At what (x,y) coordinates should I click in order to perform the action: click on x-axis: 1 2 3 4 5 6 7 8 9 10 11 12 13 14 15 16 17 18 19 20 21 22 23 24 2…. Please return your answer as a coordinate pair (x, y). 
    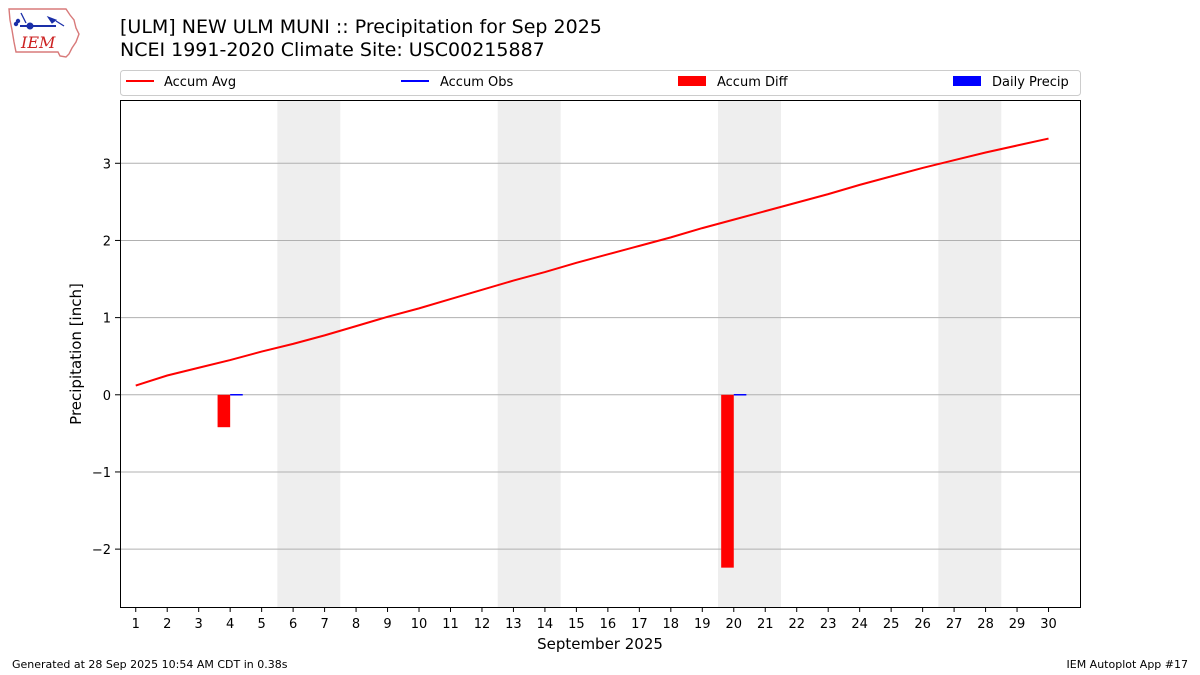
    Looking at the image, I should click on (594, 619).